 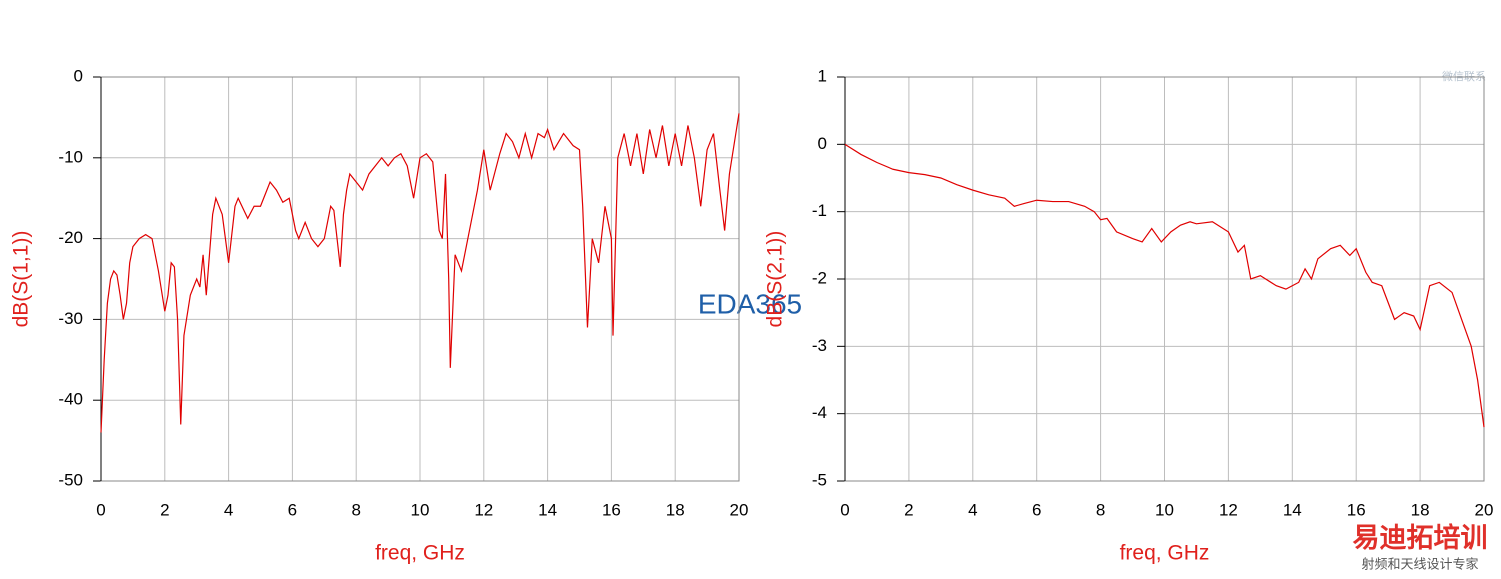 What do you see at coordinates (70, 399) in the screenshot?
I see `y-tick-label: -40` at bounding box center [70, 399].